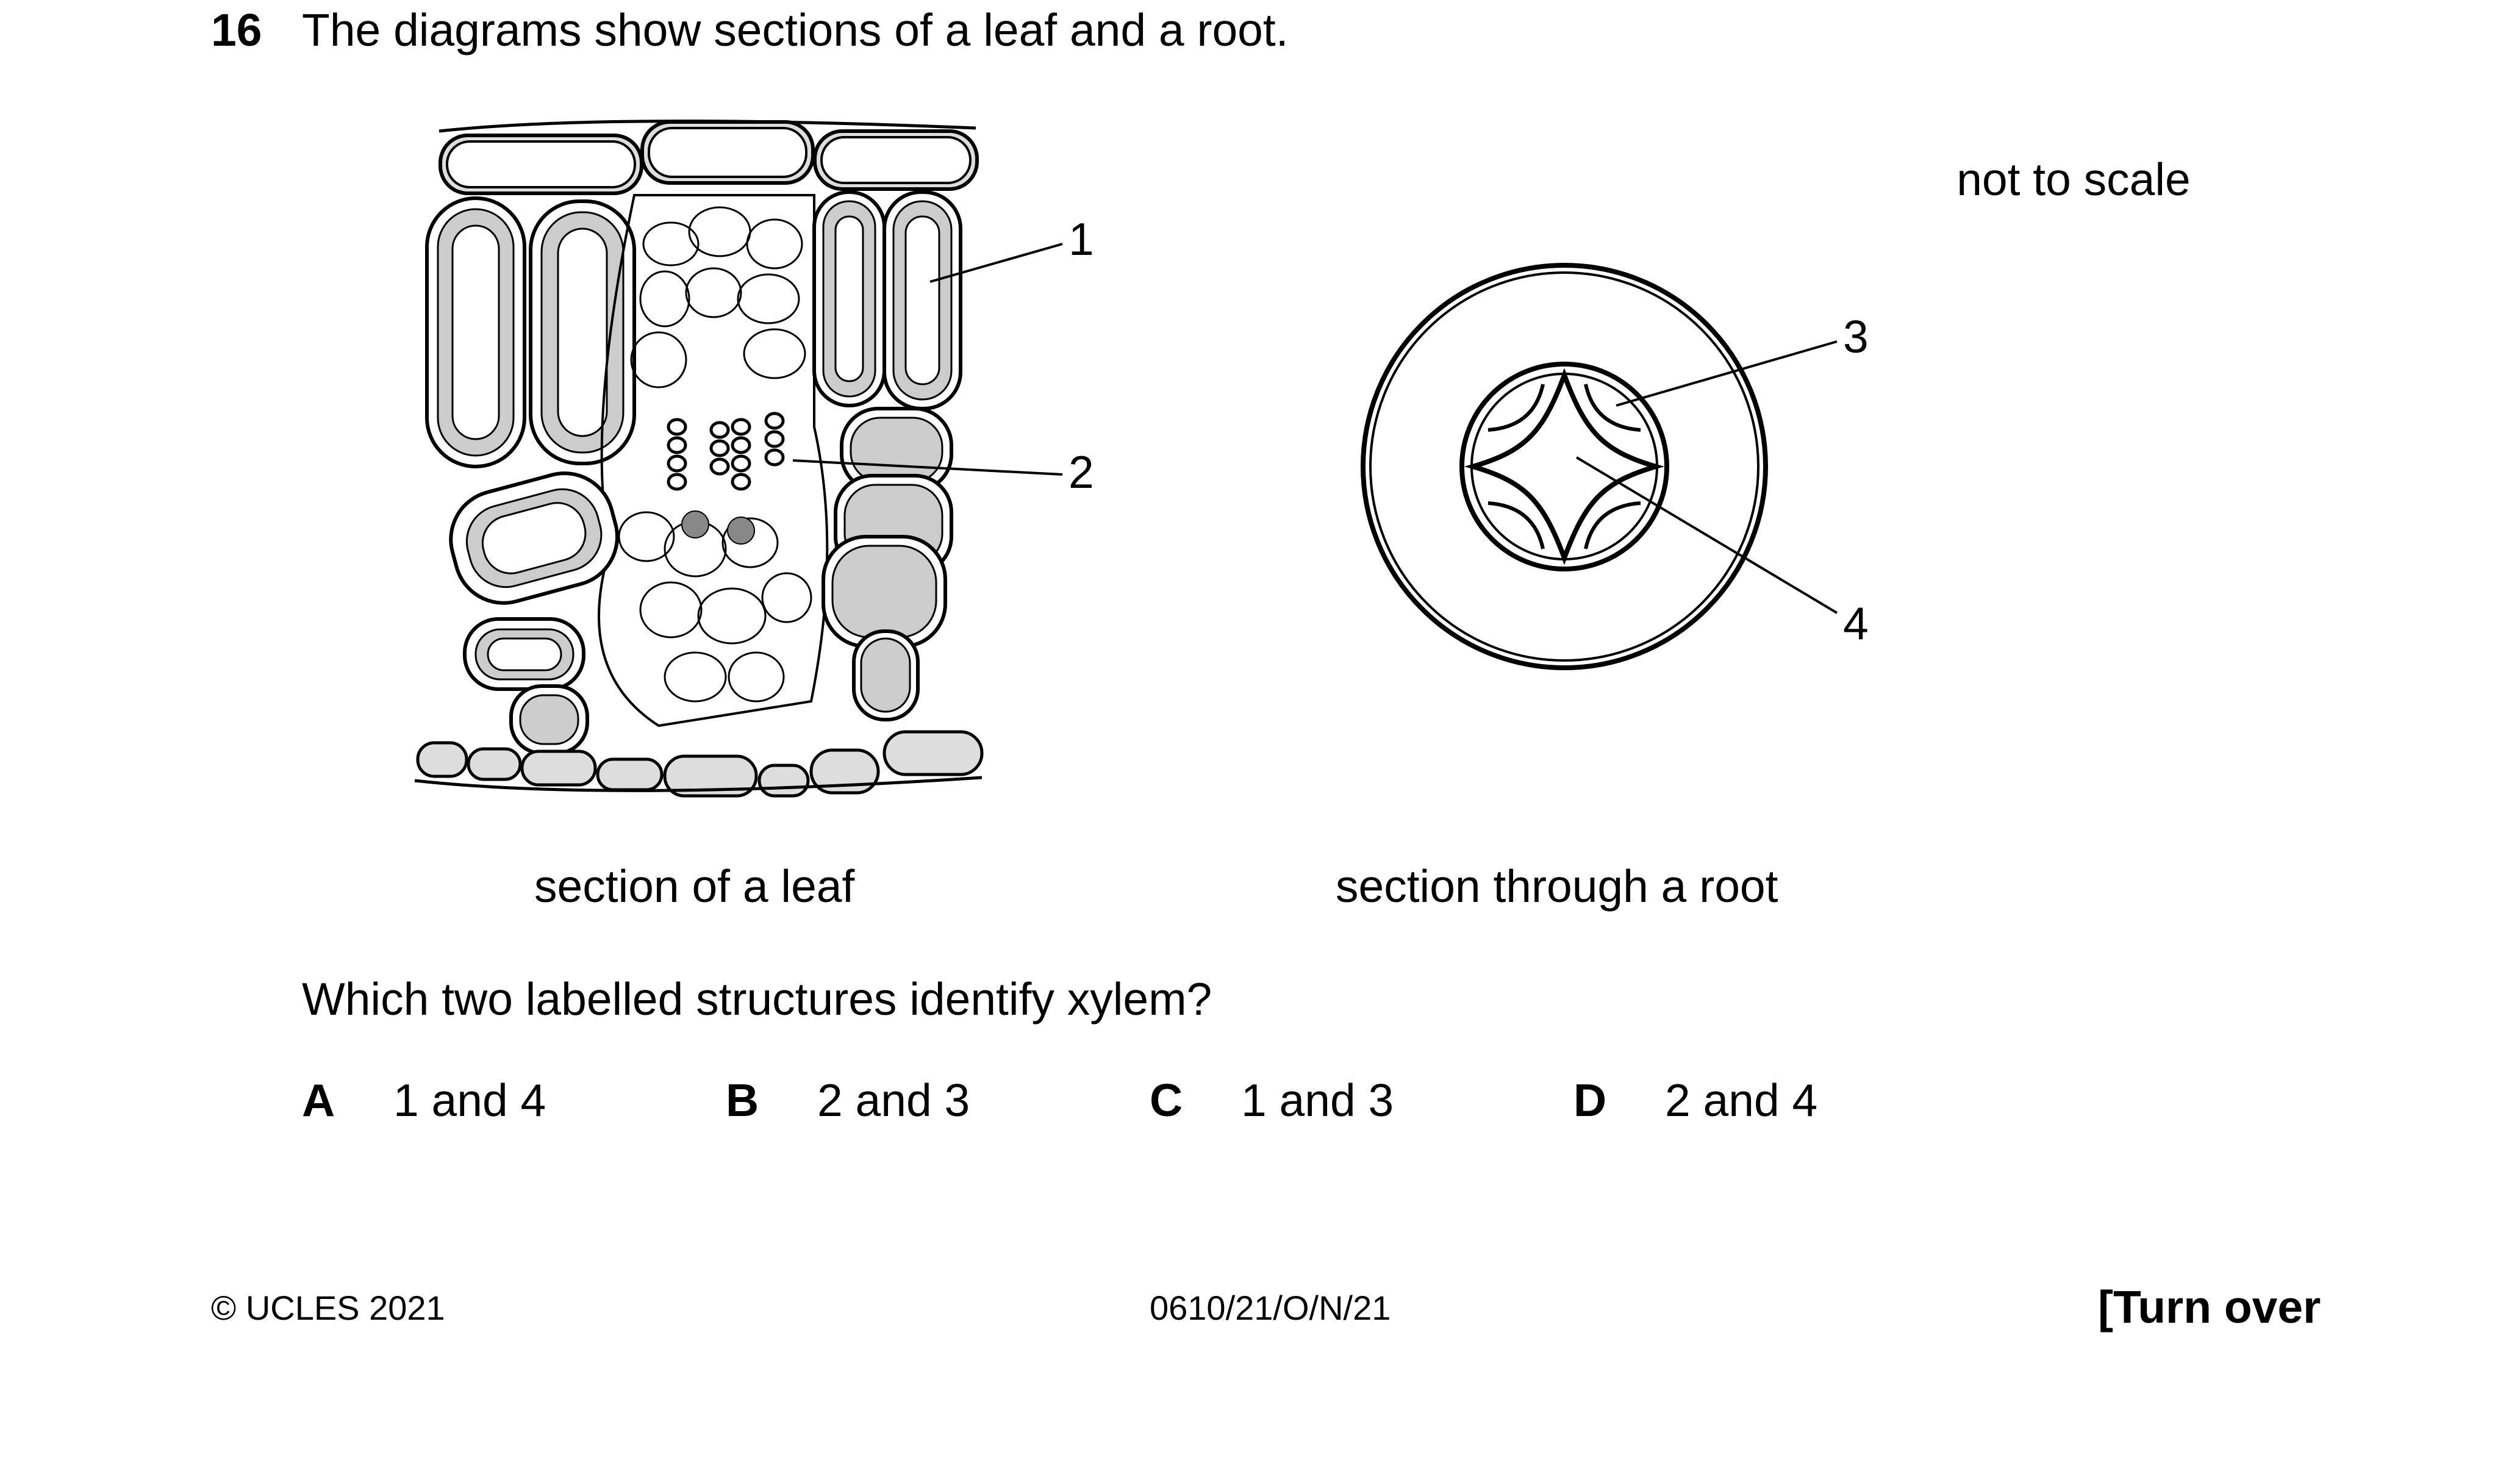  I want to click on option-d-letter: D, so click(1590, 1100).